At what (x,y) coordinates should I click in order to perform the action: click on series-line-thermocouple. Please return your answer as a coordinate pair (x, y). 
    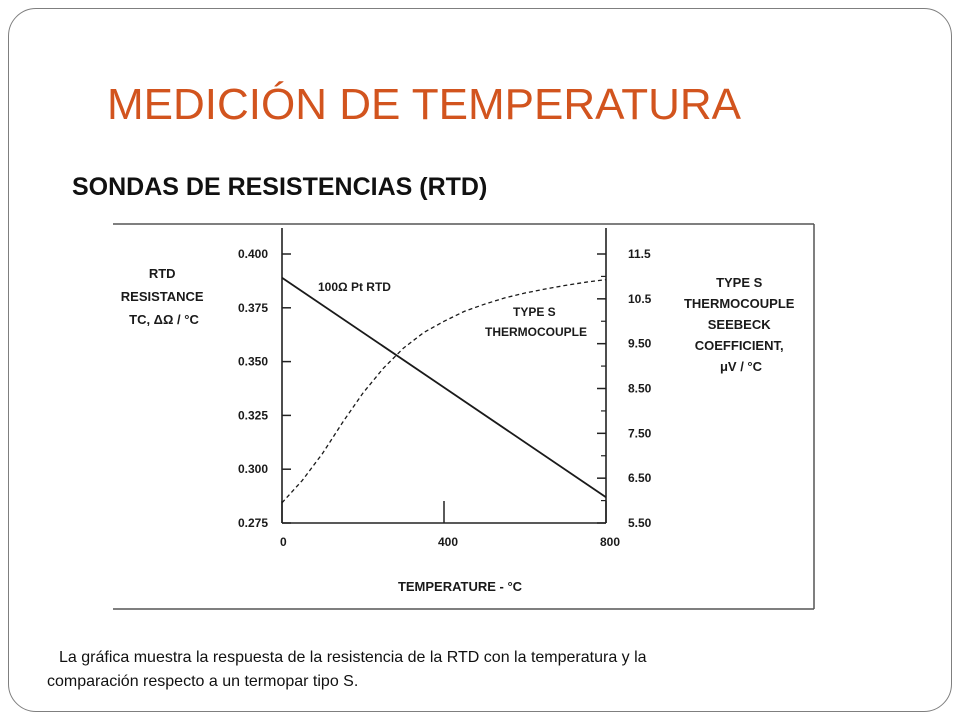
    Looking at the image, I should click on (444, 391).